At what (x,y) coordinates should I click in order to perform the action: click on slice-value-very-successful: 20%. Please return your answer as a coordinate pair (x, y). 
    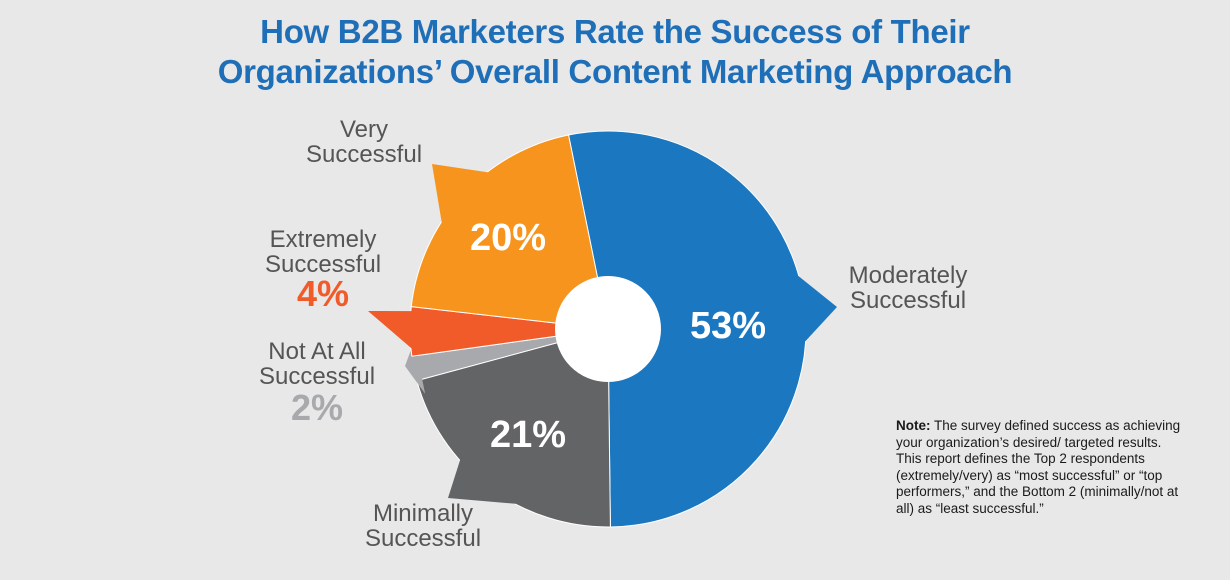
    Looking at the image, I should click on (508, 238).